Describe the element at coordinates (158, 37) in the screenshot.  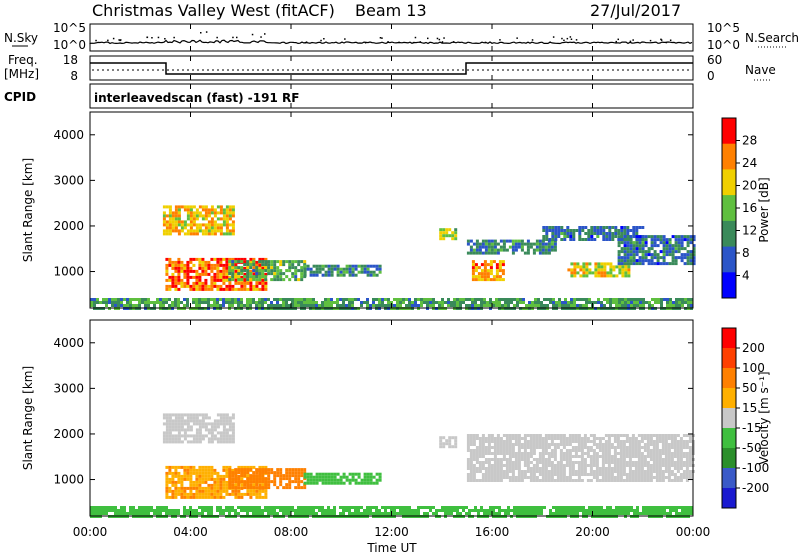
I see `nsky-point` at that location.